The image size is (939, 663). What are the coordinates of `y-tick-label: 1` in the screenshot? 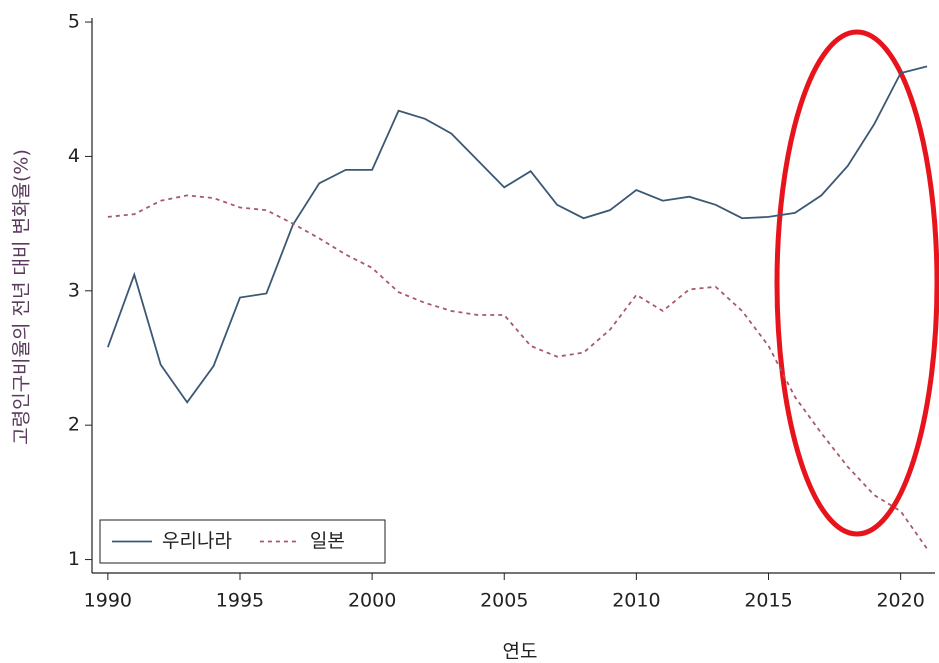 It's located at (74, 559).